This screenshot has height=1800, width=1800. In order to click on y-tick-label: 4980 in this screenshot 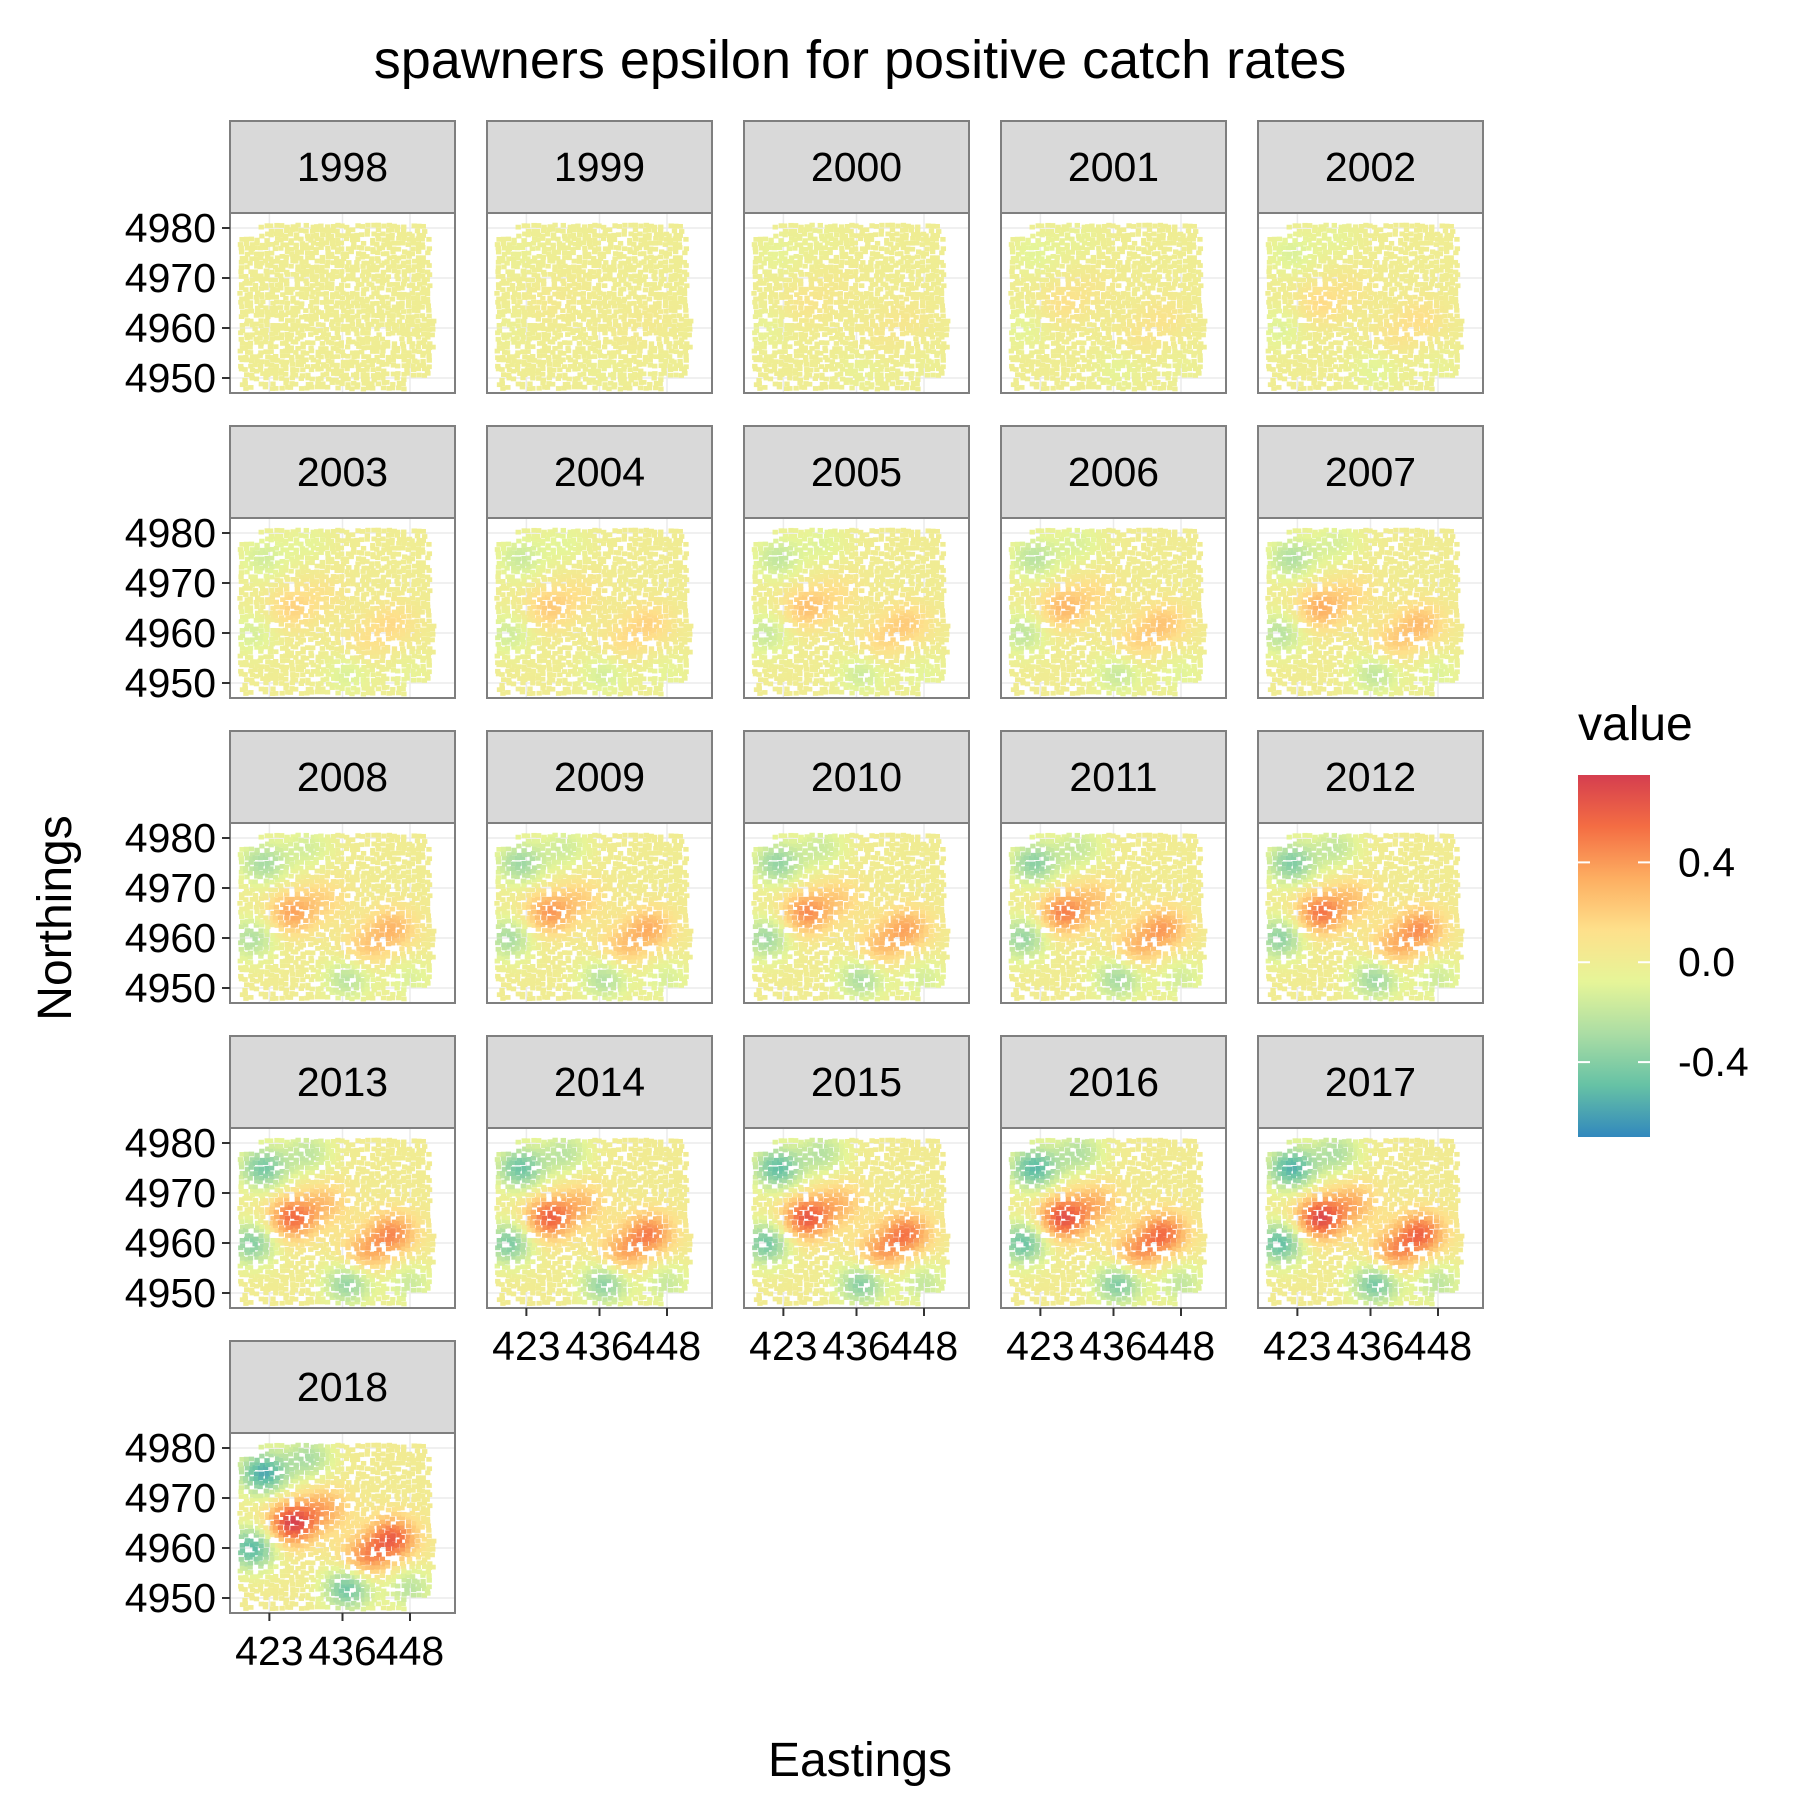, I will do `click(170, 228)`.